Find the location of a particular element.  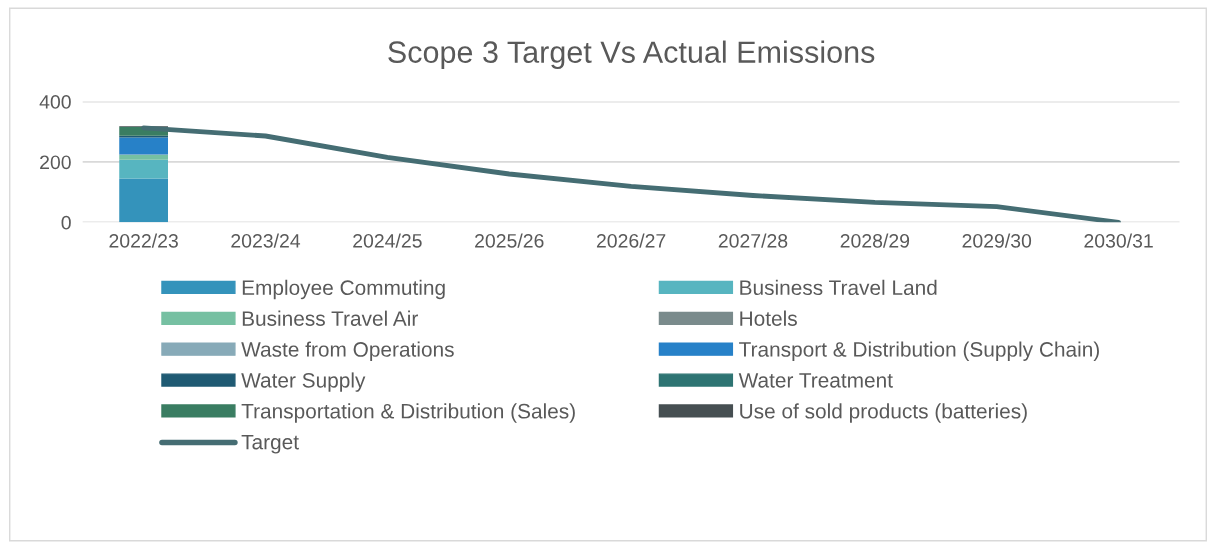

legend-label: Employee Commuting is located at coordinates (343, 289).